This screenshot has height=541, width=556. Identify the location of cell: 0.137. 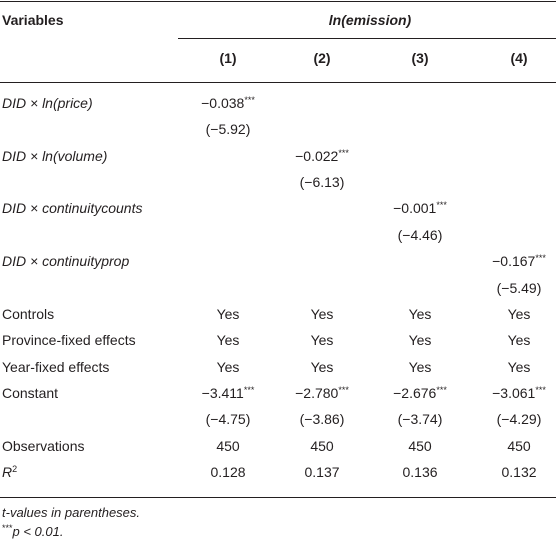
(321, 472).